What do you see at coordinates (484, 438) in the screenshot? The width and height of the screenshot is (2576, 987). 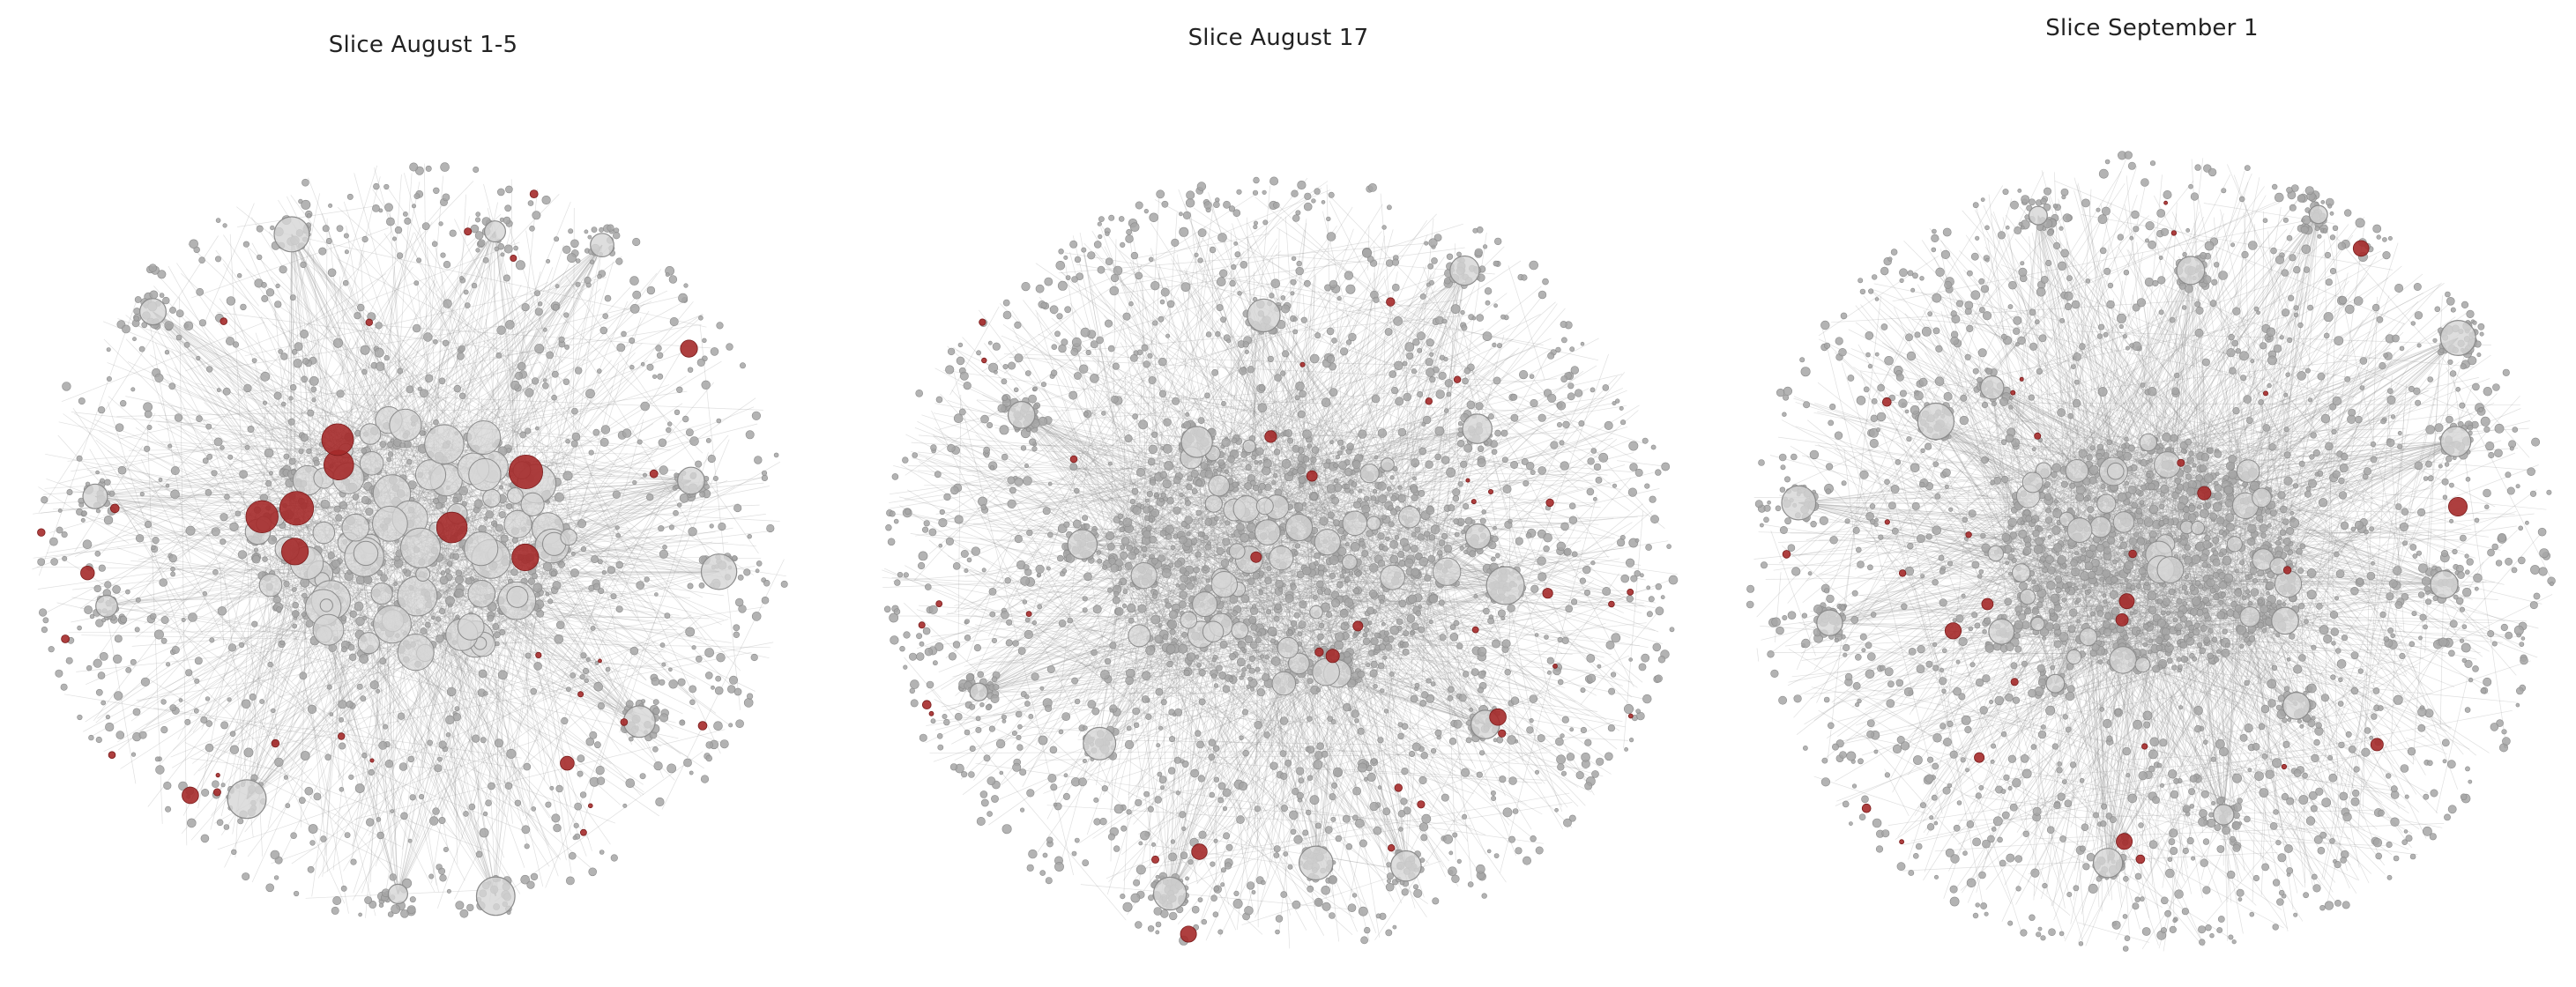 I see `graph-hub-node` at bounding box center [484, 438].